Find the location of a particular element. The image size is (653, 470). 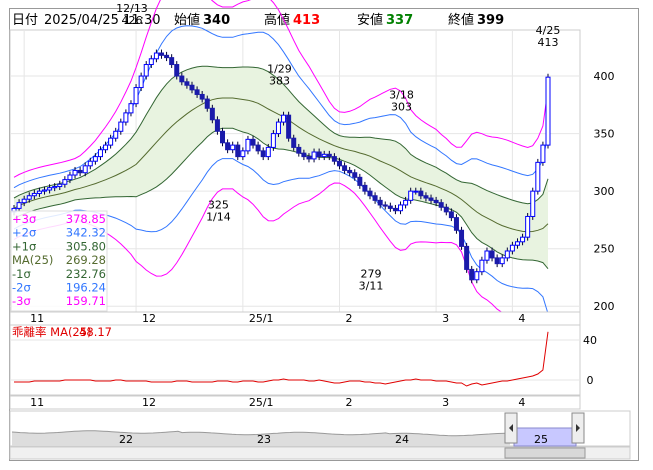

scrollbar-thumb is located at coordinates (545, 453).